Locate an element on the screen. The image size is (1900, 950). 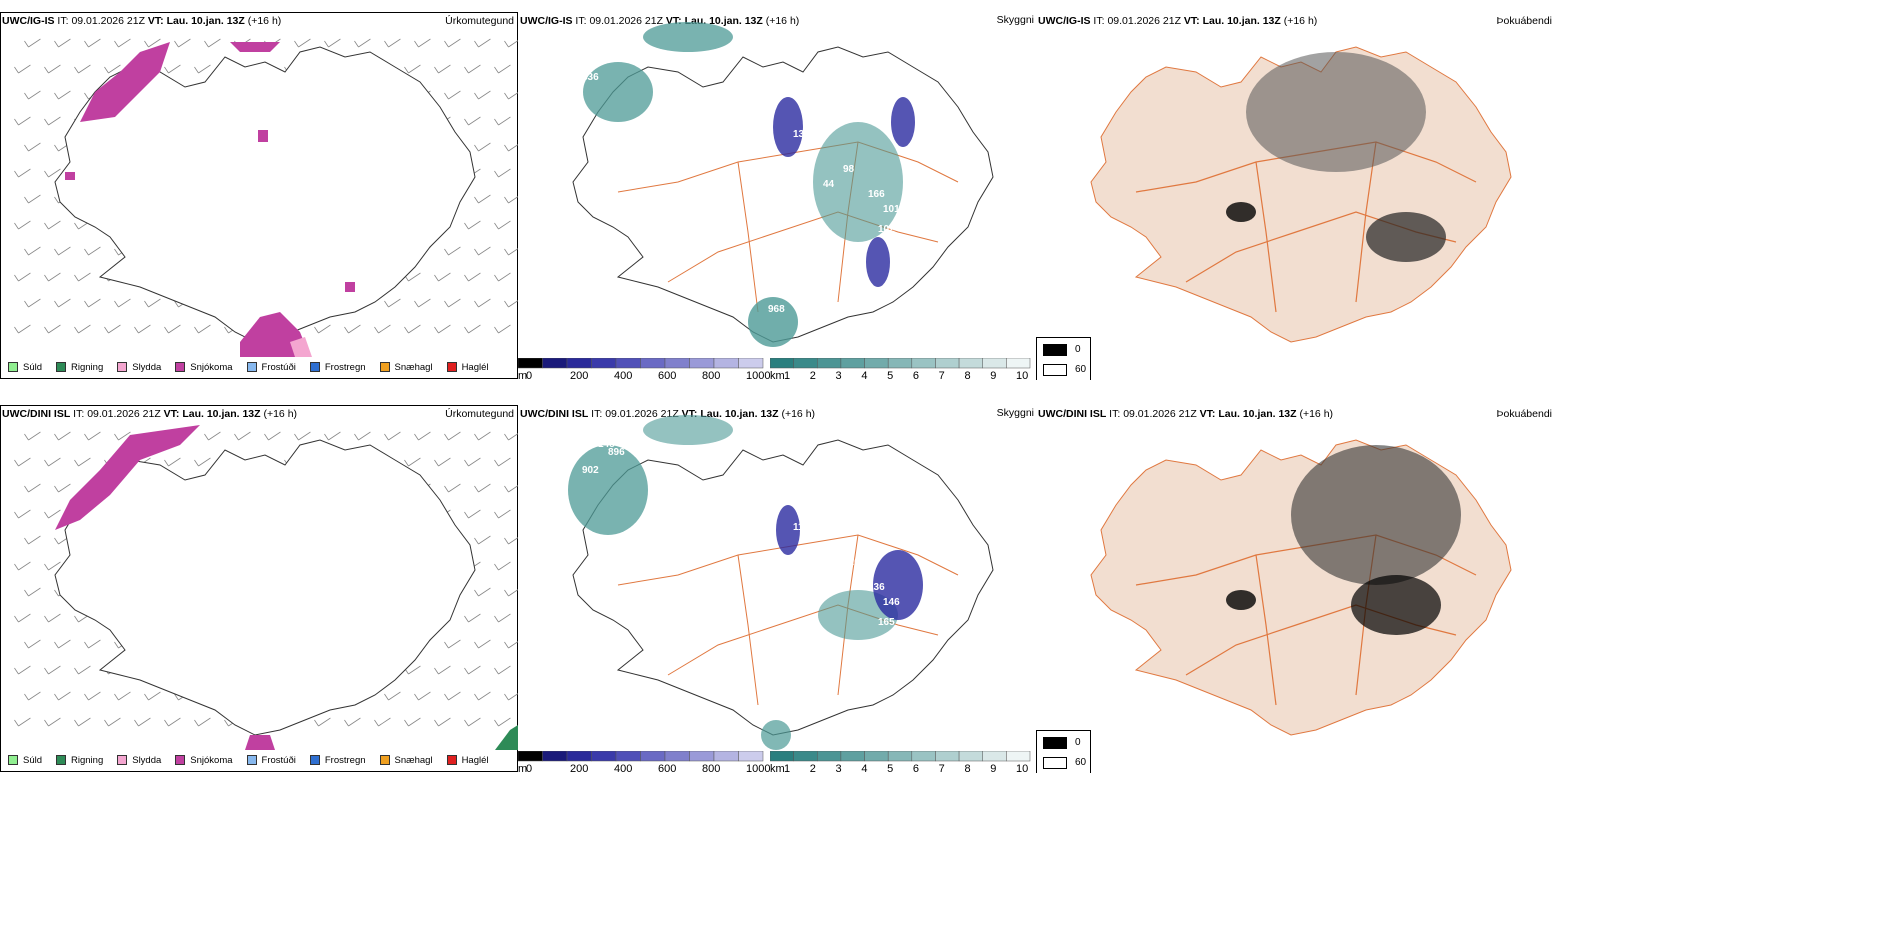
legend-label: Haglél is located at coordinates (475, 760).